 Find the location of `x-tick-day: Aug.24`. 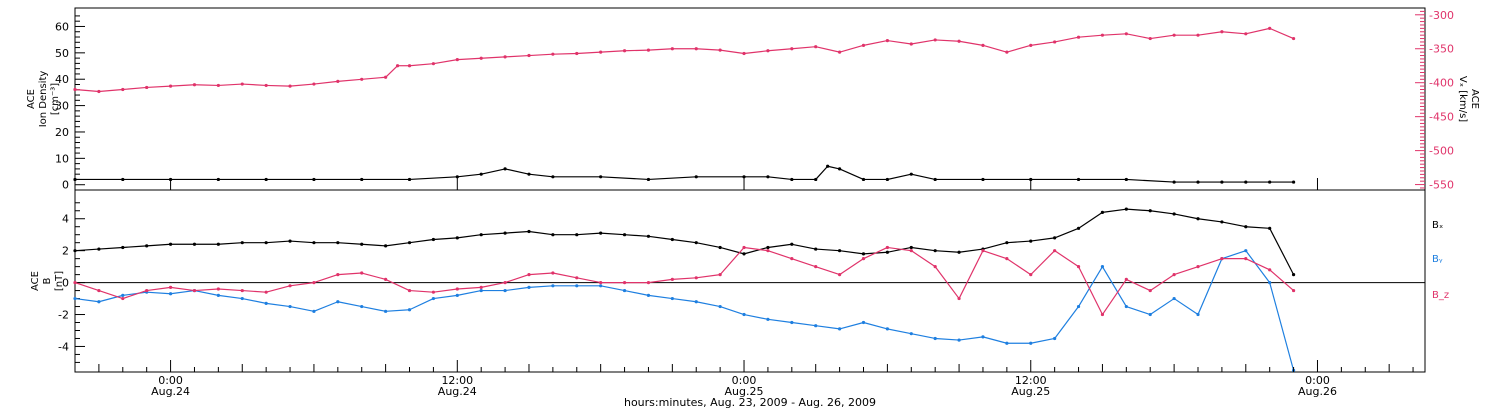

x-tick-day: Aug.24 is located at coordinates (457, 391).